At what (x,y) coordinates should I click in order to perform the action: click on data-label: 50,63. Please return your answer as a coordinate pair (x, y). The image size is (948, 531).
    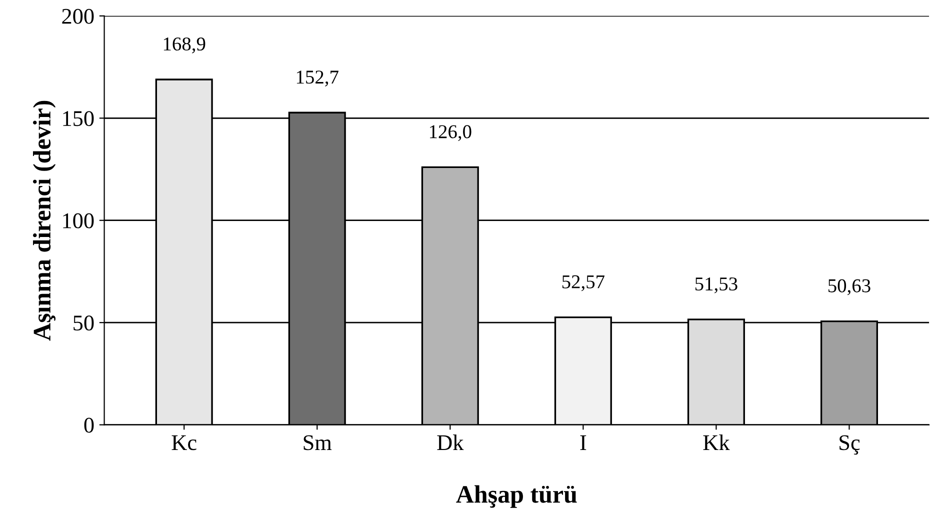
    Looking at the image, I should click on (849, 287).